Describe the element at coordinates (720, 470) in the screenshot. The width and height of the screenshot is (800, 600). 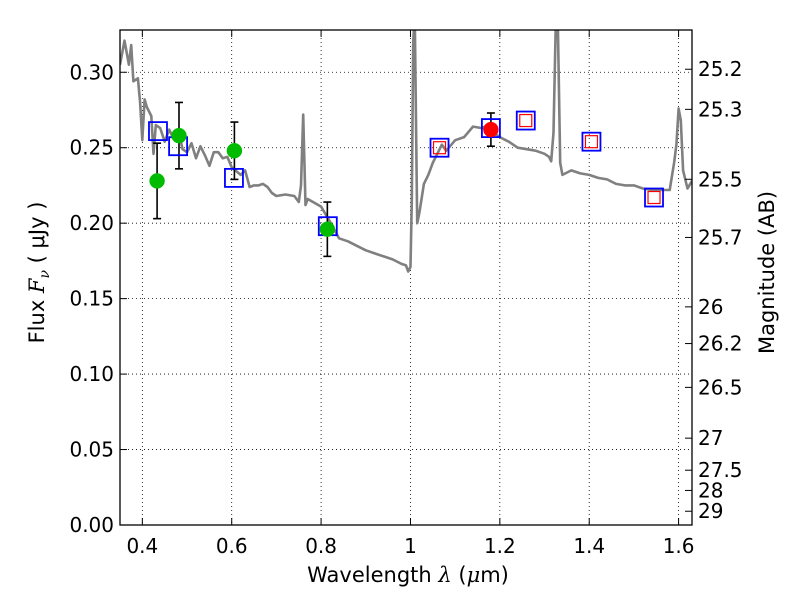
I see `mag-tick-label: 27.5` at that location.